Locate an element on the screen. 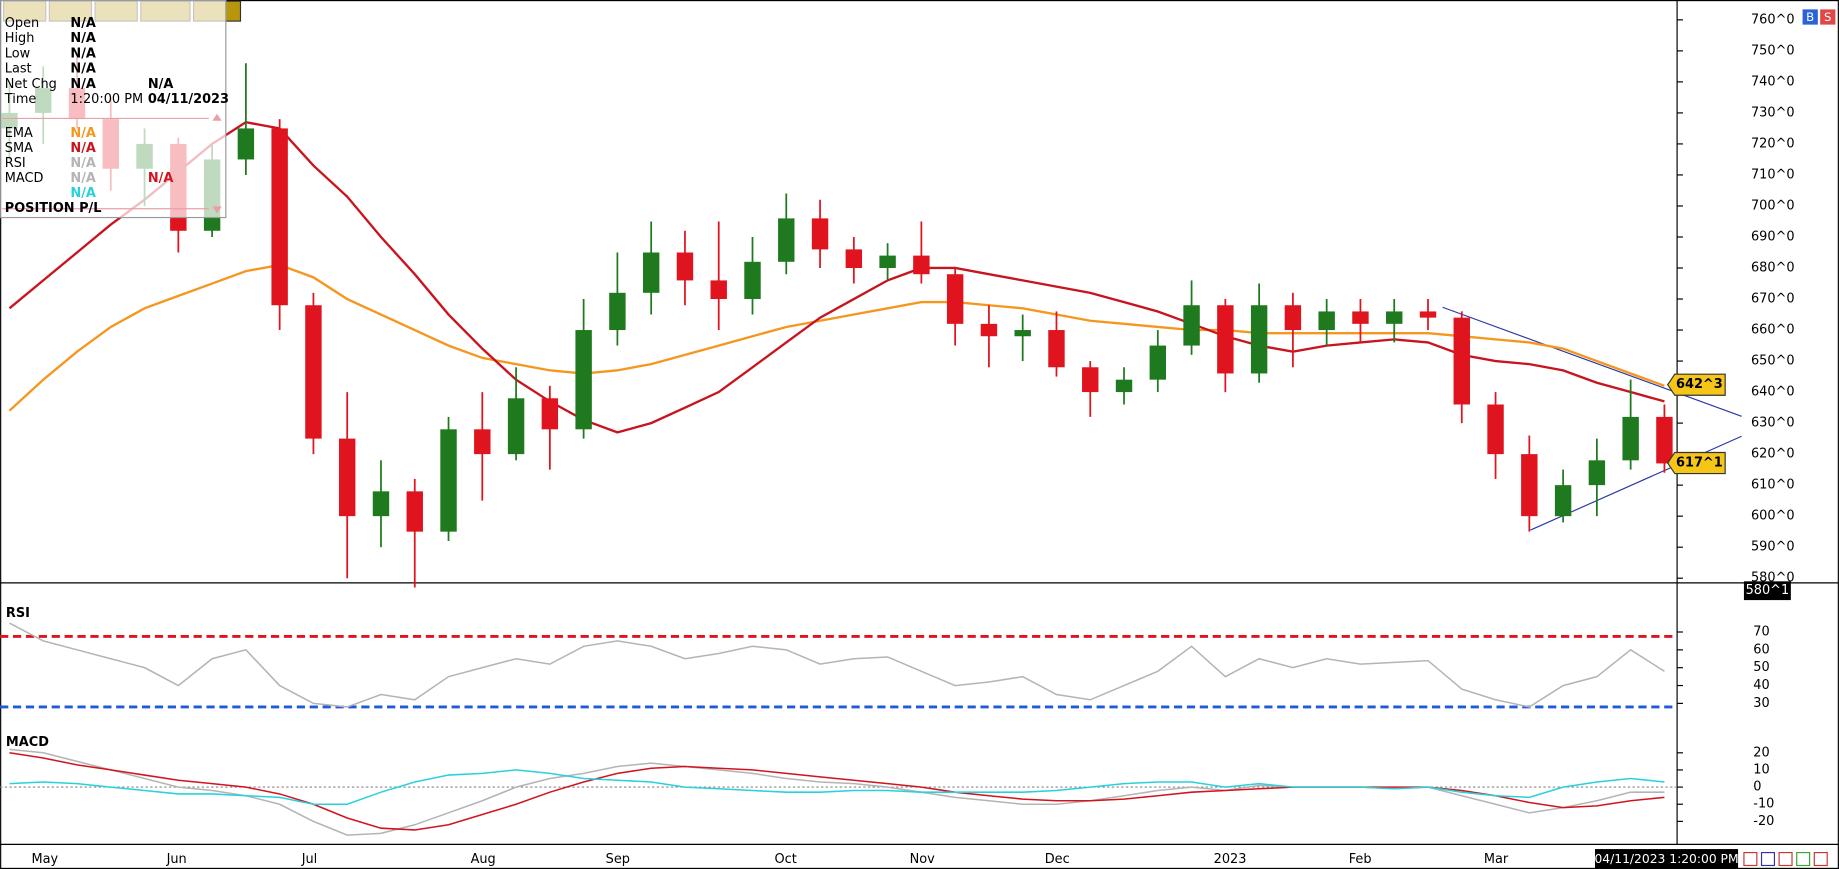 This screenshot has height=869, width=1839. panel-title: MACD is located at coordinates (27, 742).